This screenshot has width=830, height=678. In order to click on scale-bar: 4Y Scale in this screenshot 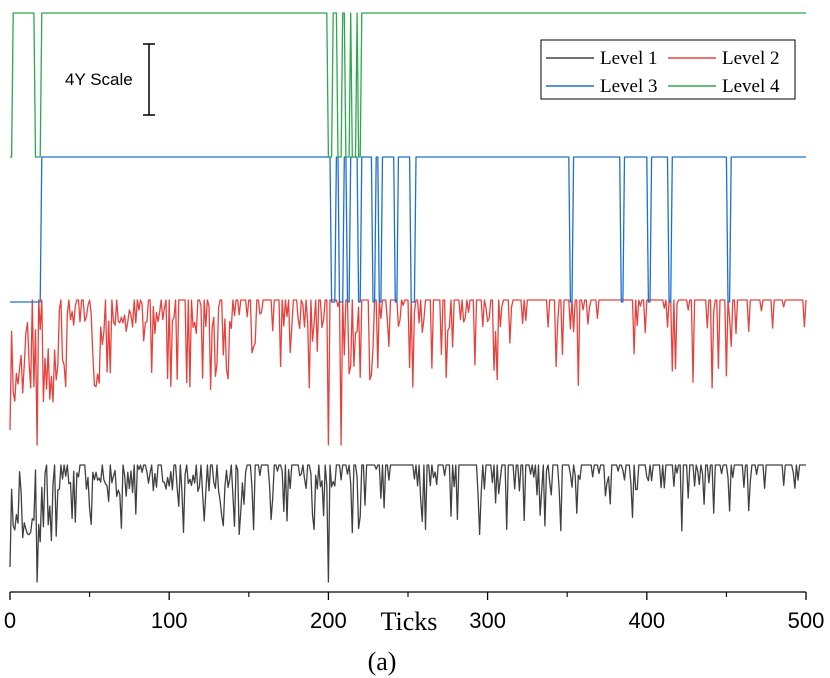, I will do `click(110, 79)`.